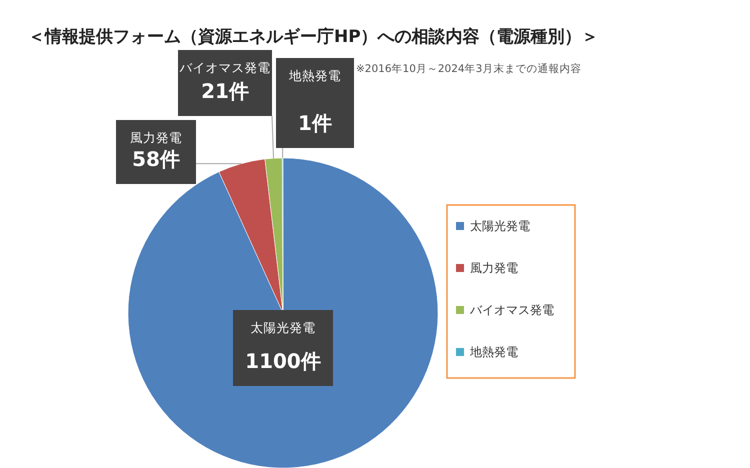 Image resolution: width=750 pixels, height=468 pixels. What do you see at coordinates (469, 68) in the screenshot?
I see `text: ※2016年10月～2024年3月末までの通報内容` at bounding box center [469, 68].